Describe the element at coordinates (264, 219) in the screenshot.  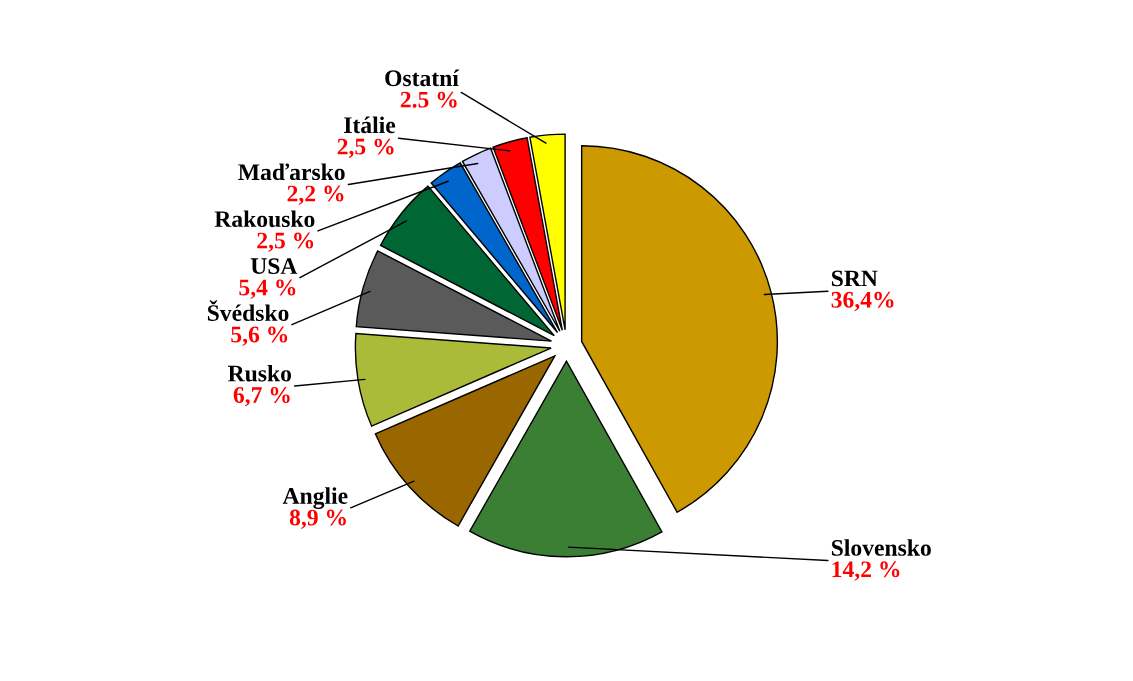
I see `slice-label: Rakousko` at that location.